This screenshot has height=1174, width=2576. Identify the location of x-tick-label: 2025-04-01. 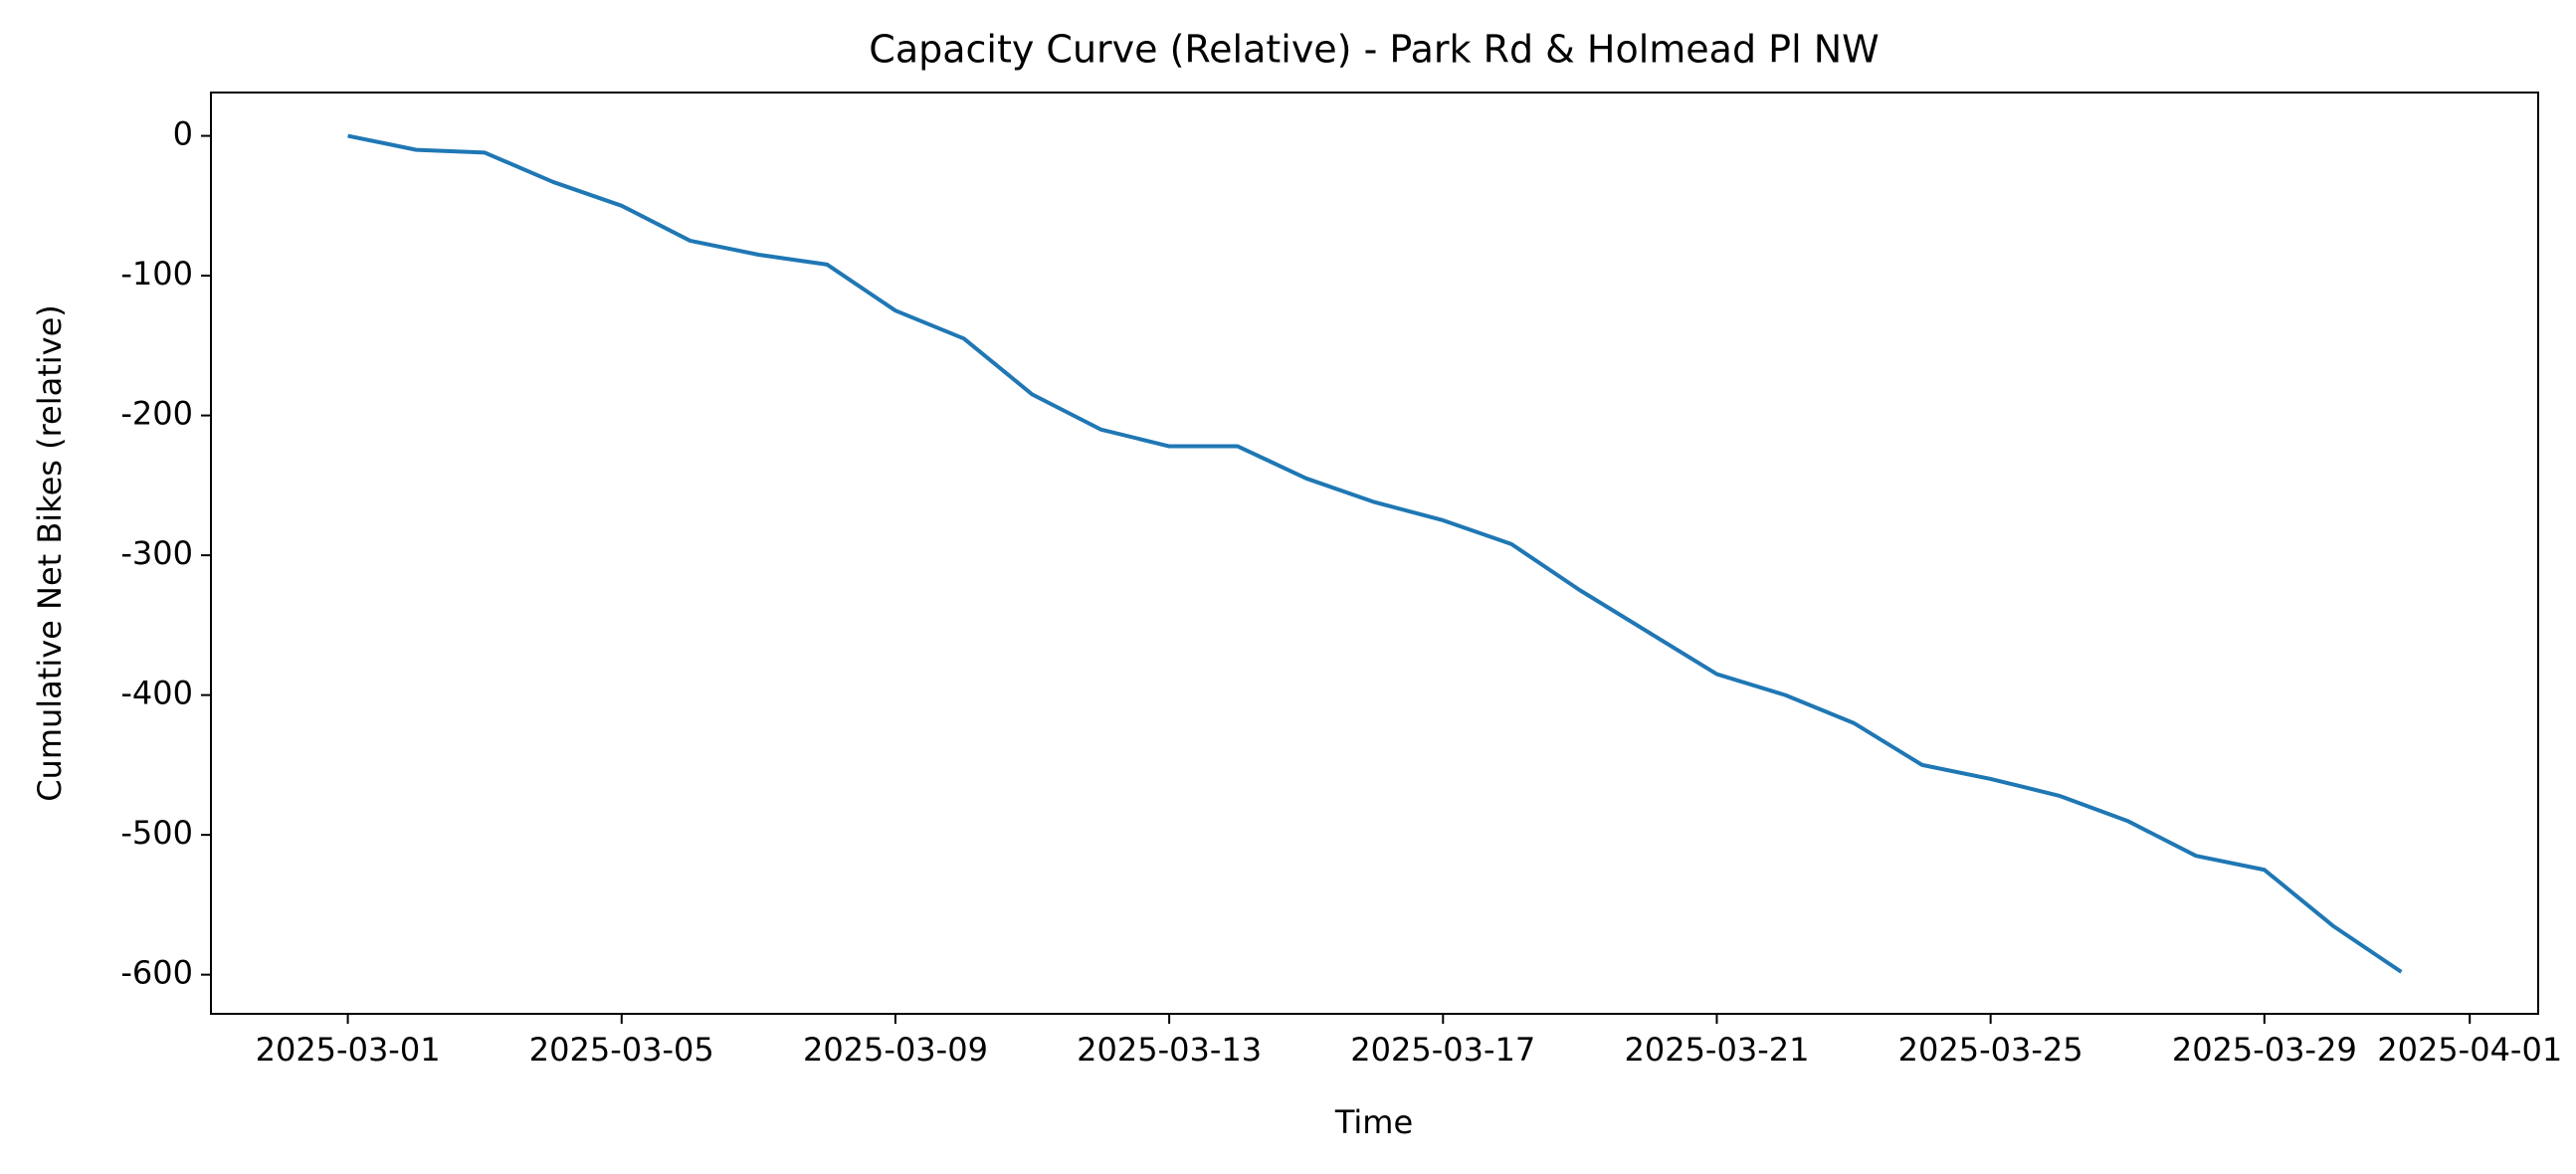
(2469, 1050).